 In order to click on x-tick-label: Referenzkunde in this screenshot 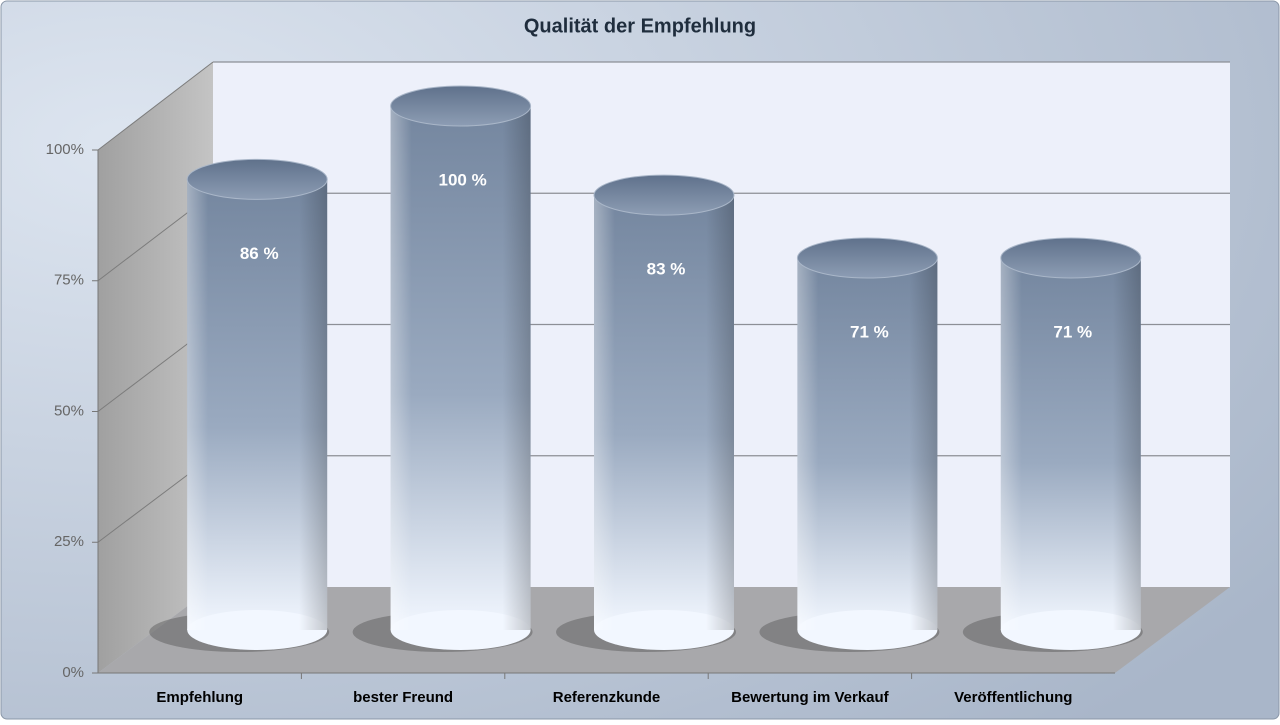, I will do `click(607, 697)`.